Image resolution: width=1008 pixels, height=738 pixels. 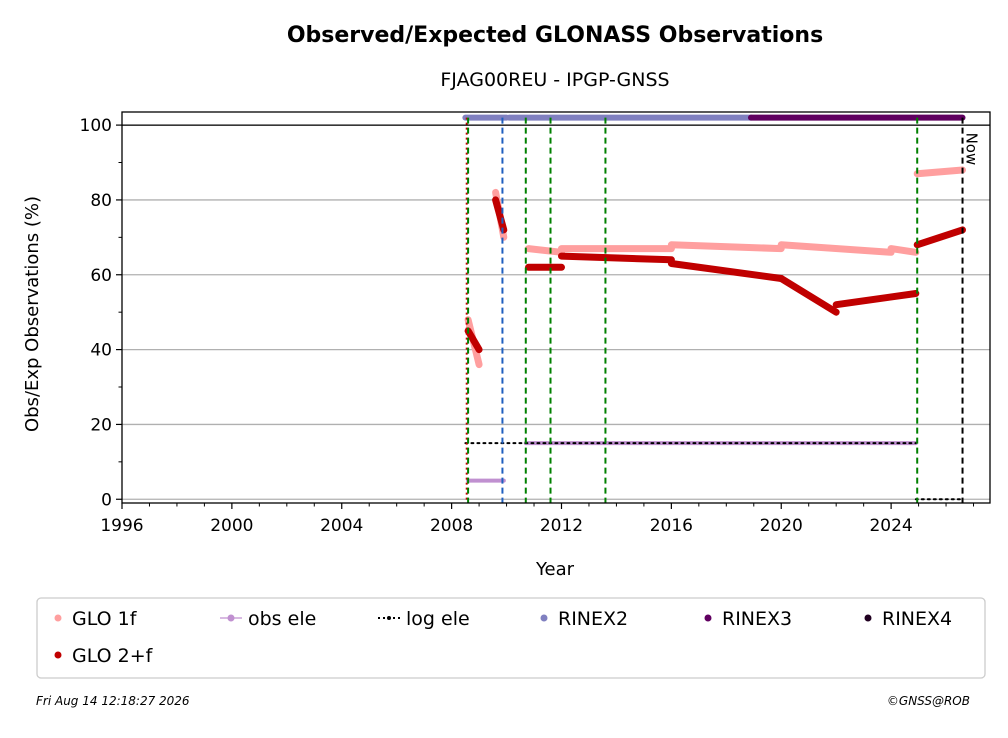 I want to click on legend-marker-rinex4, so click(x=868, y=618).